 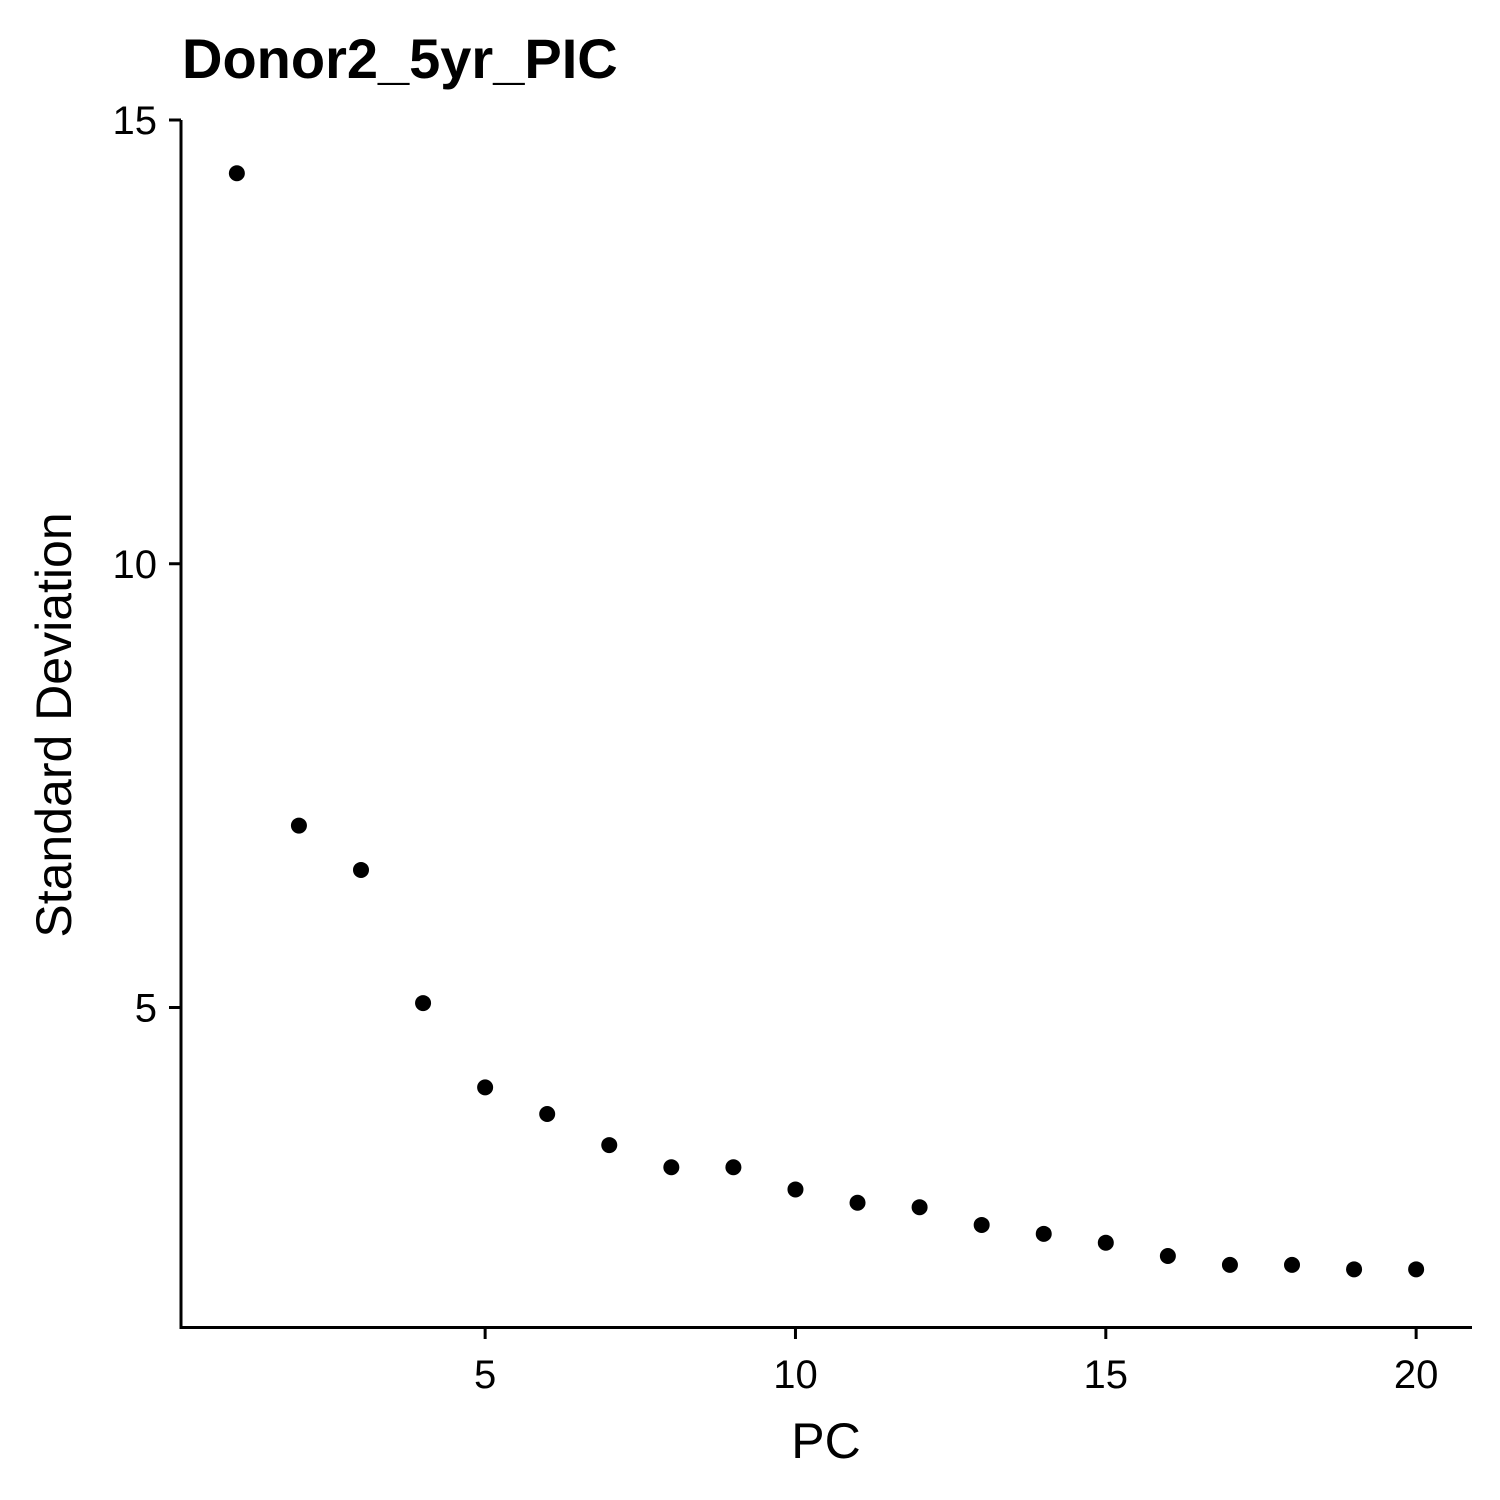 I want to click on y-tick-label-15: 15, so click(x=135, y=121).